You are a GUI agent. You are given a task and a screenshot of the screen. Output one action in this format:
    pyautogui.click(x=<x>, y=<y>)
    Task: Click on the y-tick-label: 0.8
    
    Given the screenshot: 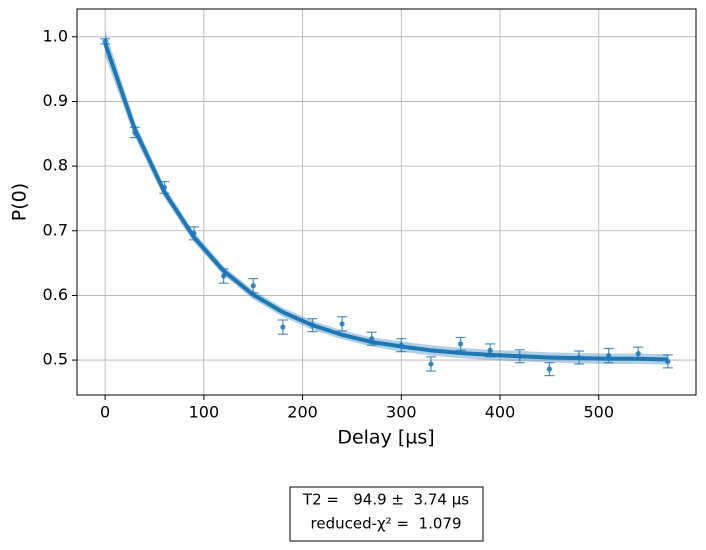 What is the action you would take?
    pyautogui.click(x=55, y=165)
    